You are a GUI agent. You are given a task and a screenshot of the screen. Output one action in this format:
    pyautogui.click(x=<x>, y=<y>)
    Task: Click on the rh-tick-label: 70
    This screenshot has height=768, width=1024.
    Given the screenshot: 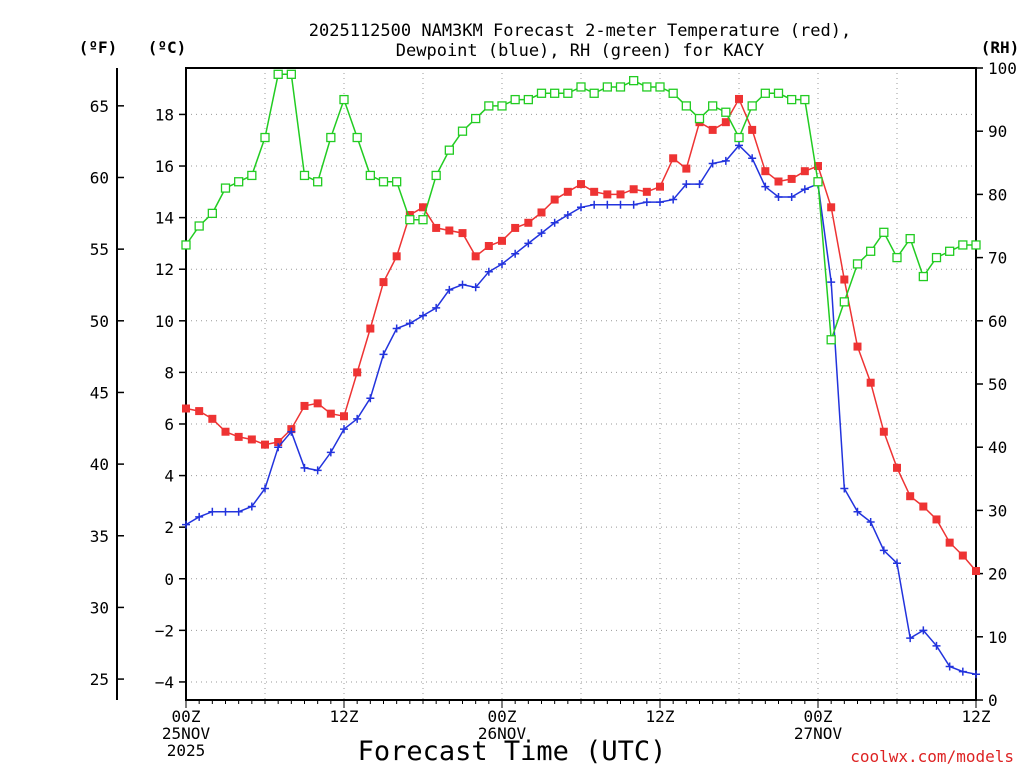 What is the action you would take?
    pyautogui.click(x=997, y=258)
    